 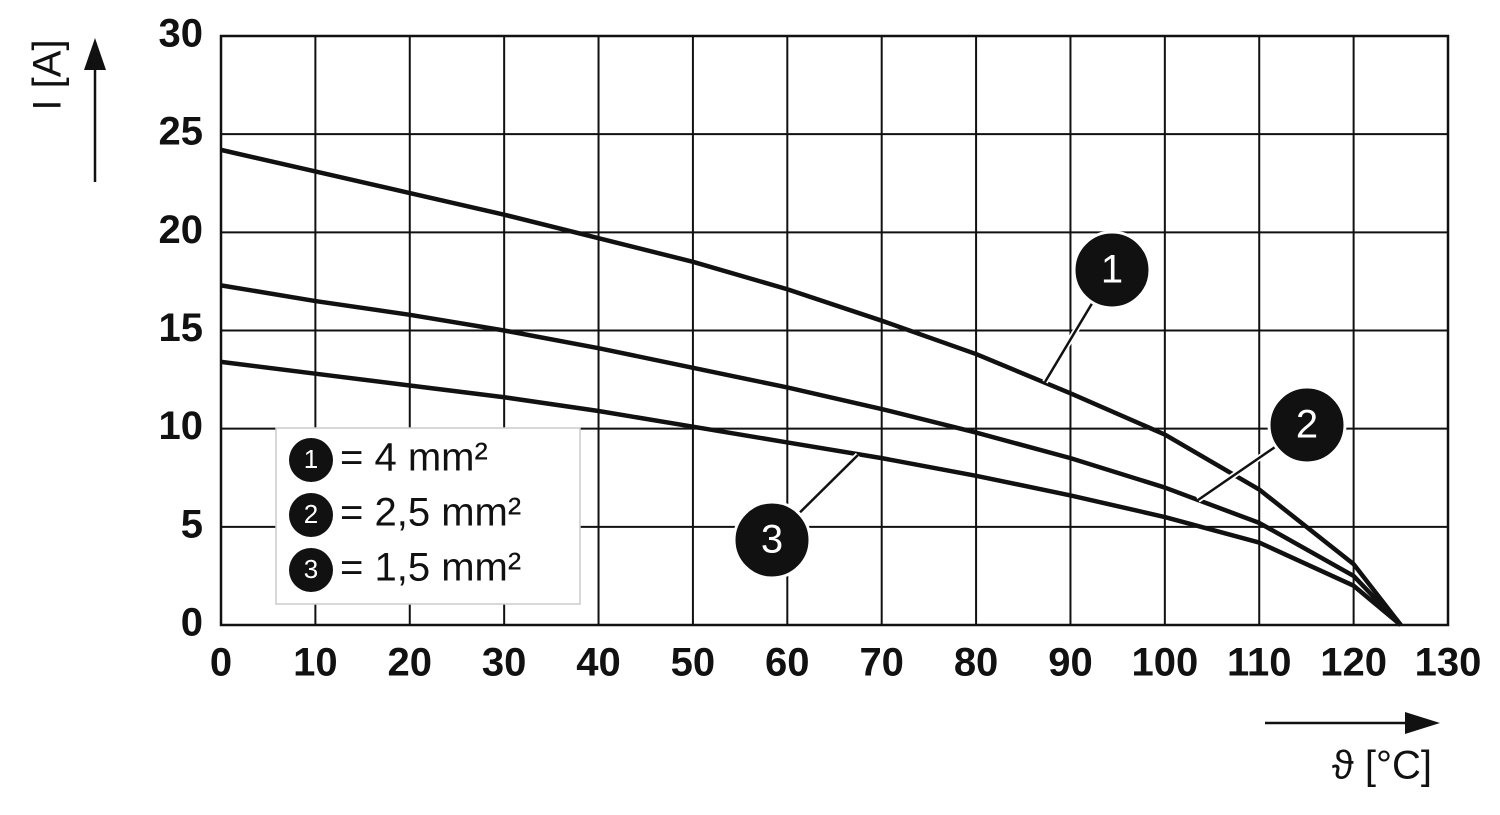 What do you see at coordinates (192, 524) in the screenshot?
I see `y-tick-label: 5` at bounding box center [192, 524].